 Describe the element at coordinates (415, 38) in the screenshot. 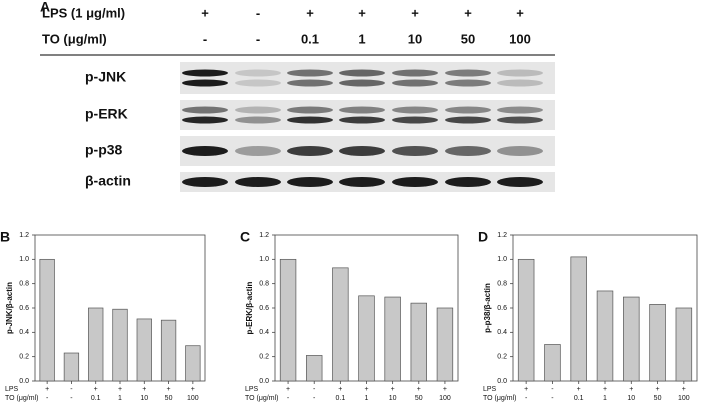

I see `header-value: 10` at that location.